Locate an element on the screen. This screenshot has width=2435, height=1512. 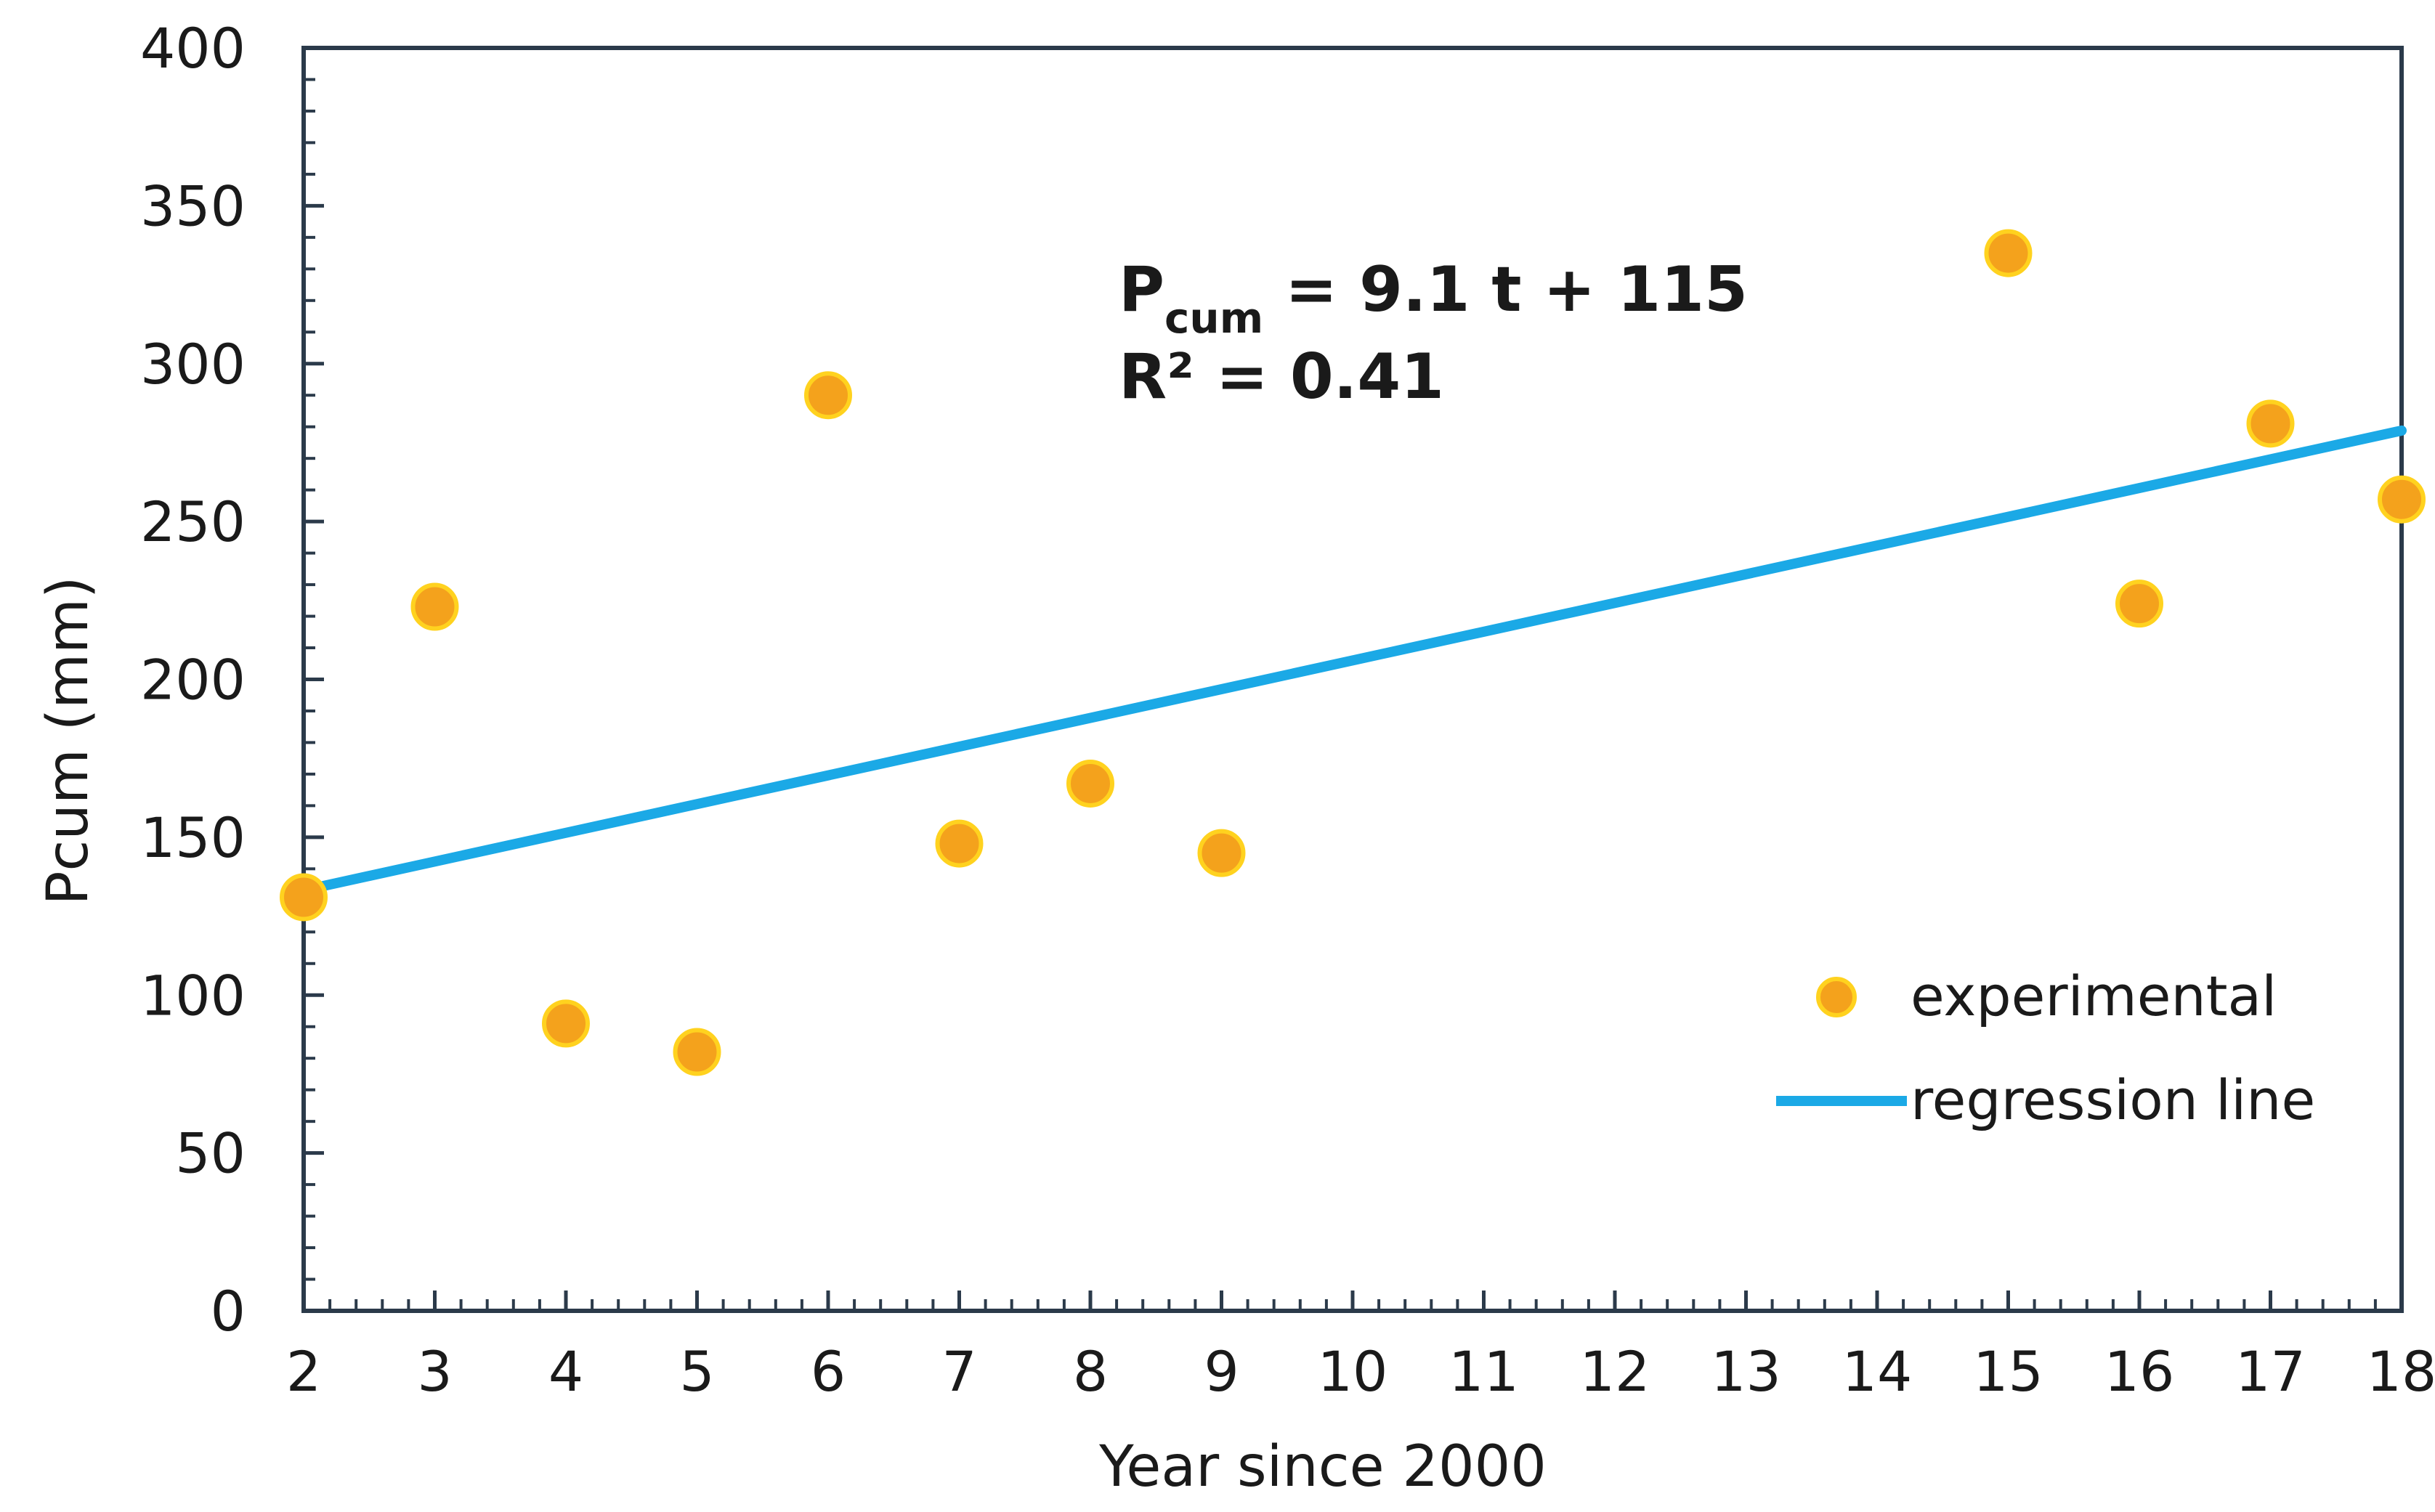
x-tick-label: 12 is located at coordinates (1615, 1371).